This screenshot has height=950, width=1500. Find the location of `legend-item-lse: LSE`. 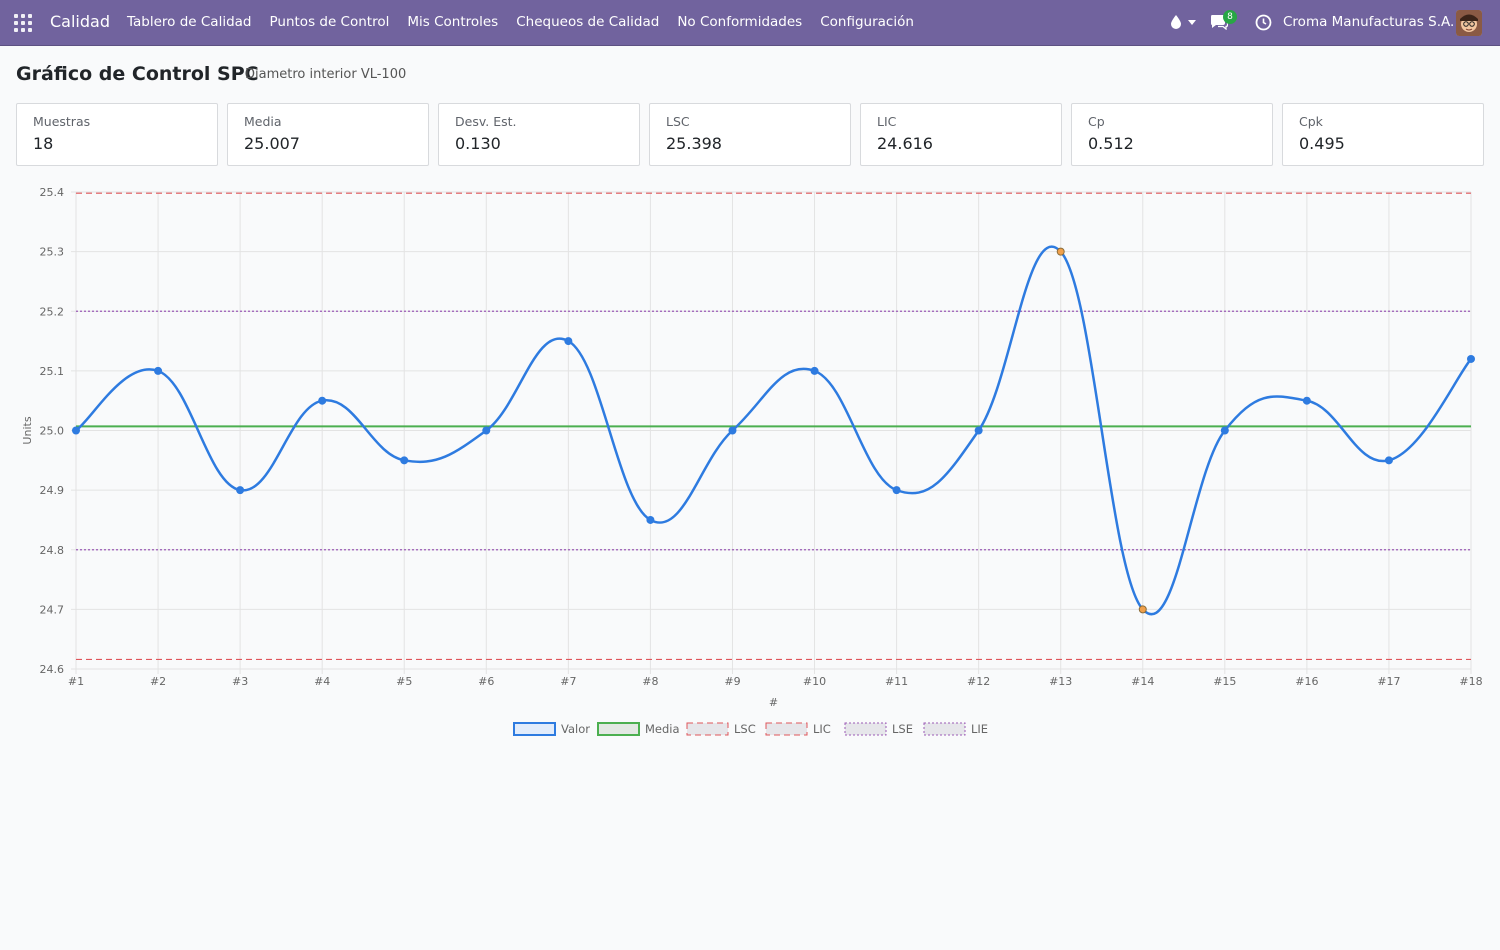

legend-item-lse: LSE is located at coordinates (878, 729).